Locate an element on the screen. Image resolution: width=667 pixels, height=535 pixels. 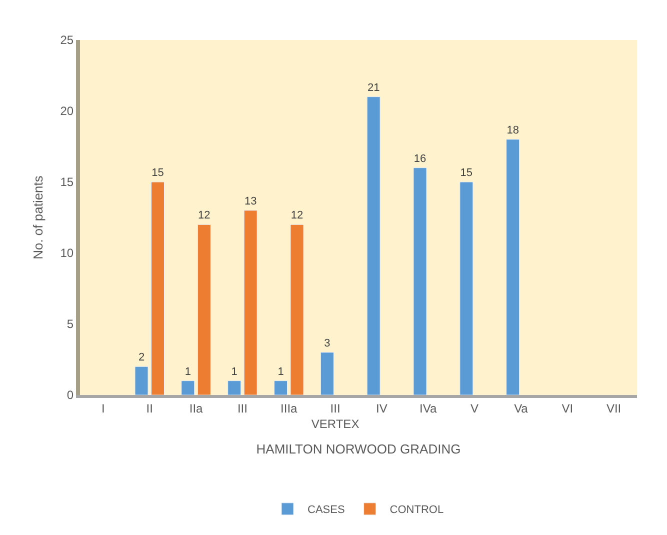
x-tick-label: I is located at coordinates (103, 408).